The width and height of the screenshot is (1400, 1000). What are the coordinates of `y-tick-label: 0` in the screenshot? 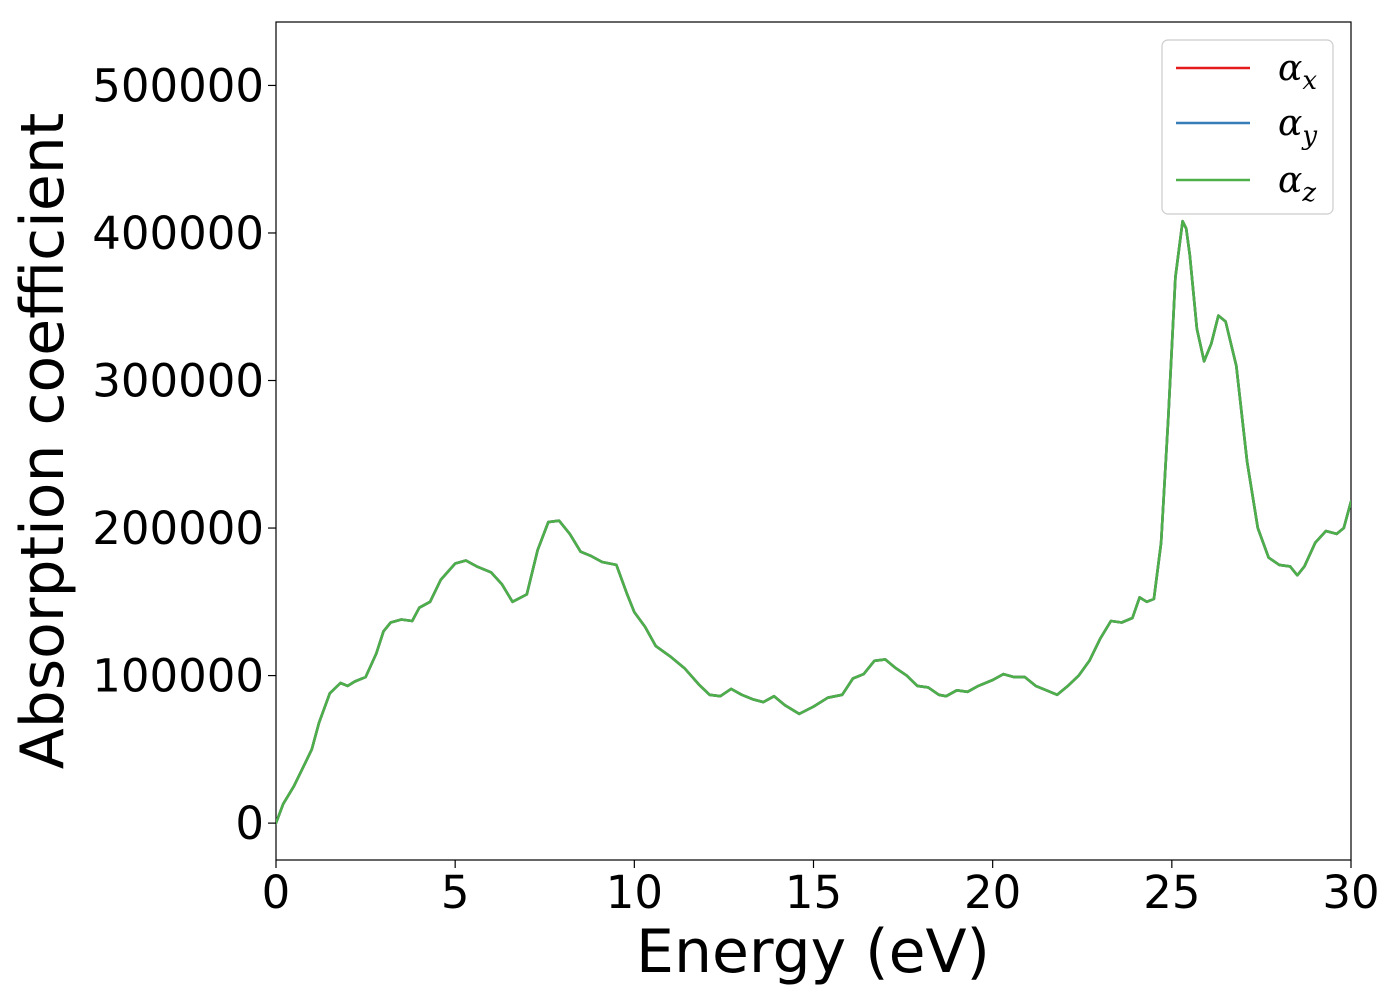 It's located at (249, 823).